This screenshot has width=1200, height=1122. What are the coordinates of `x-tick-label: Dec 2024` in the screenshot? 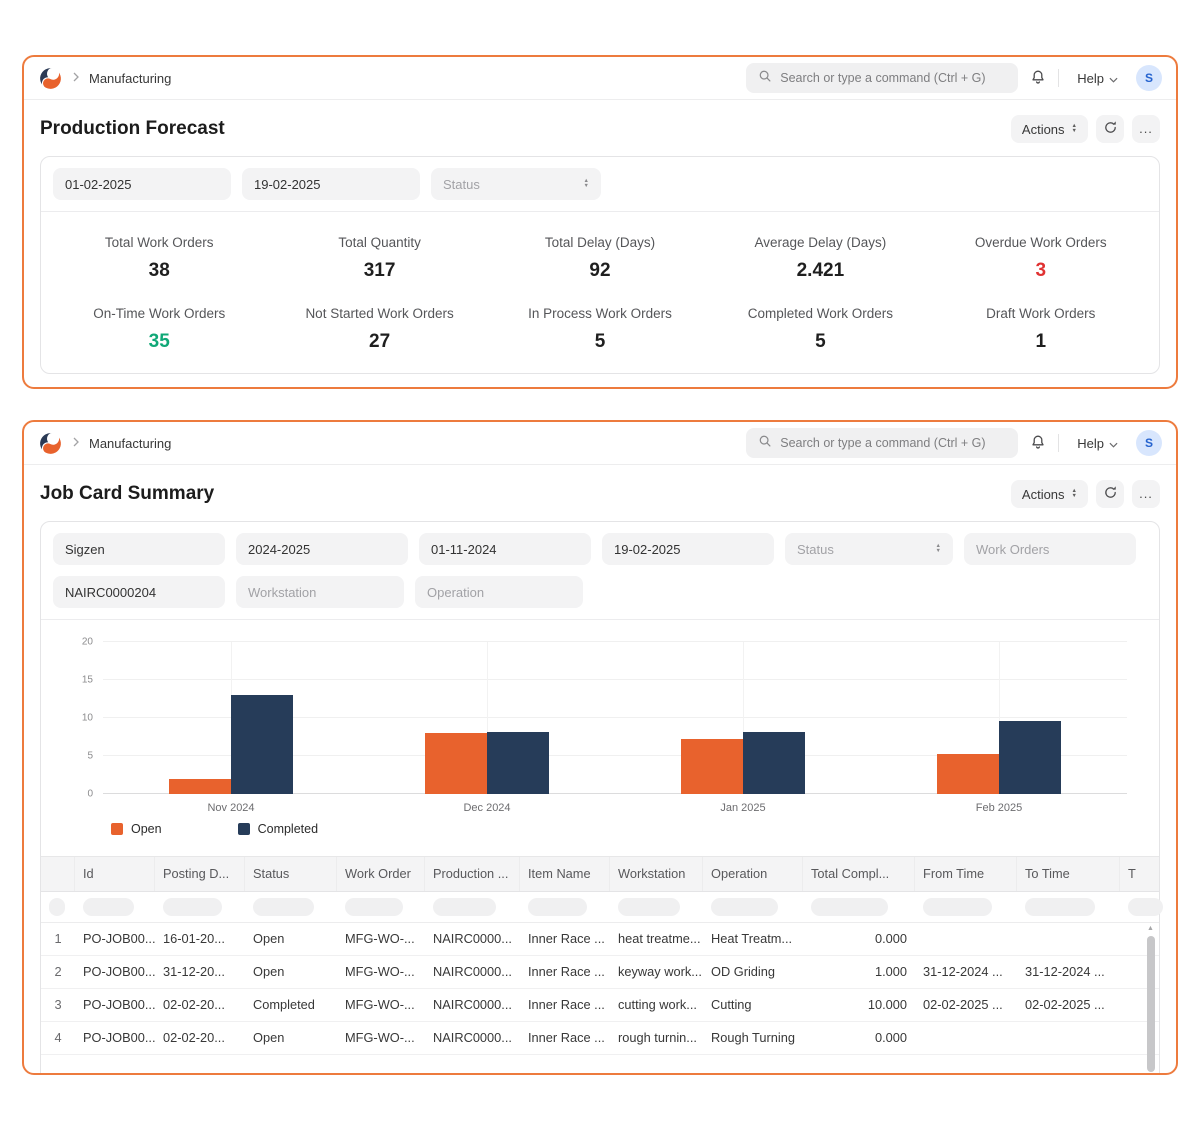 It's located at (487, 808).